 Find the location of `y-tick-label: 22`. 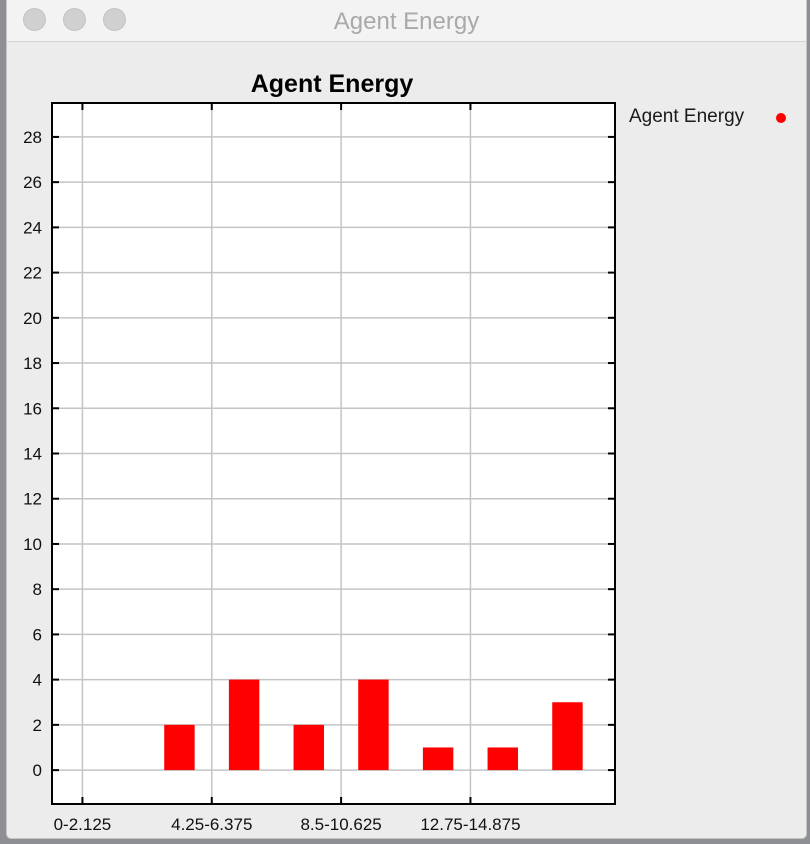

y-tick-label: 22 is located at coordinates (32, 273).